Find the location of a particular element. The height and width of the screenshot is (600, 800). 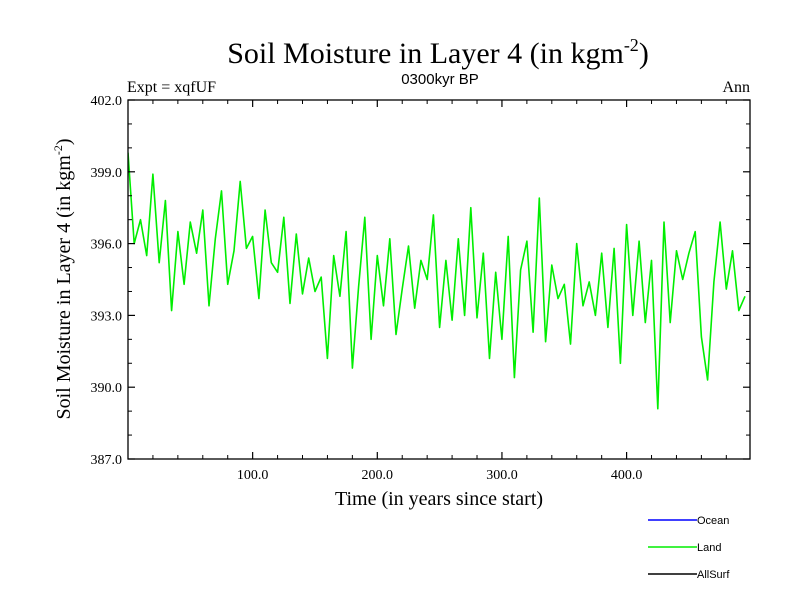

chart-title: Soil Moisture in Layer 4 (in kgm-2) is located at coordinates (438, 52).